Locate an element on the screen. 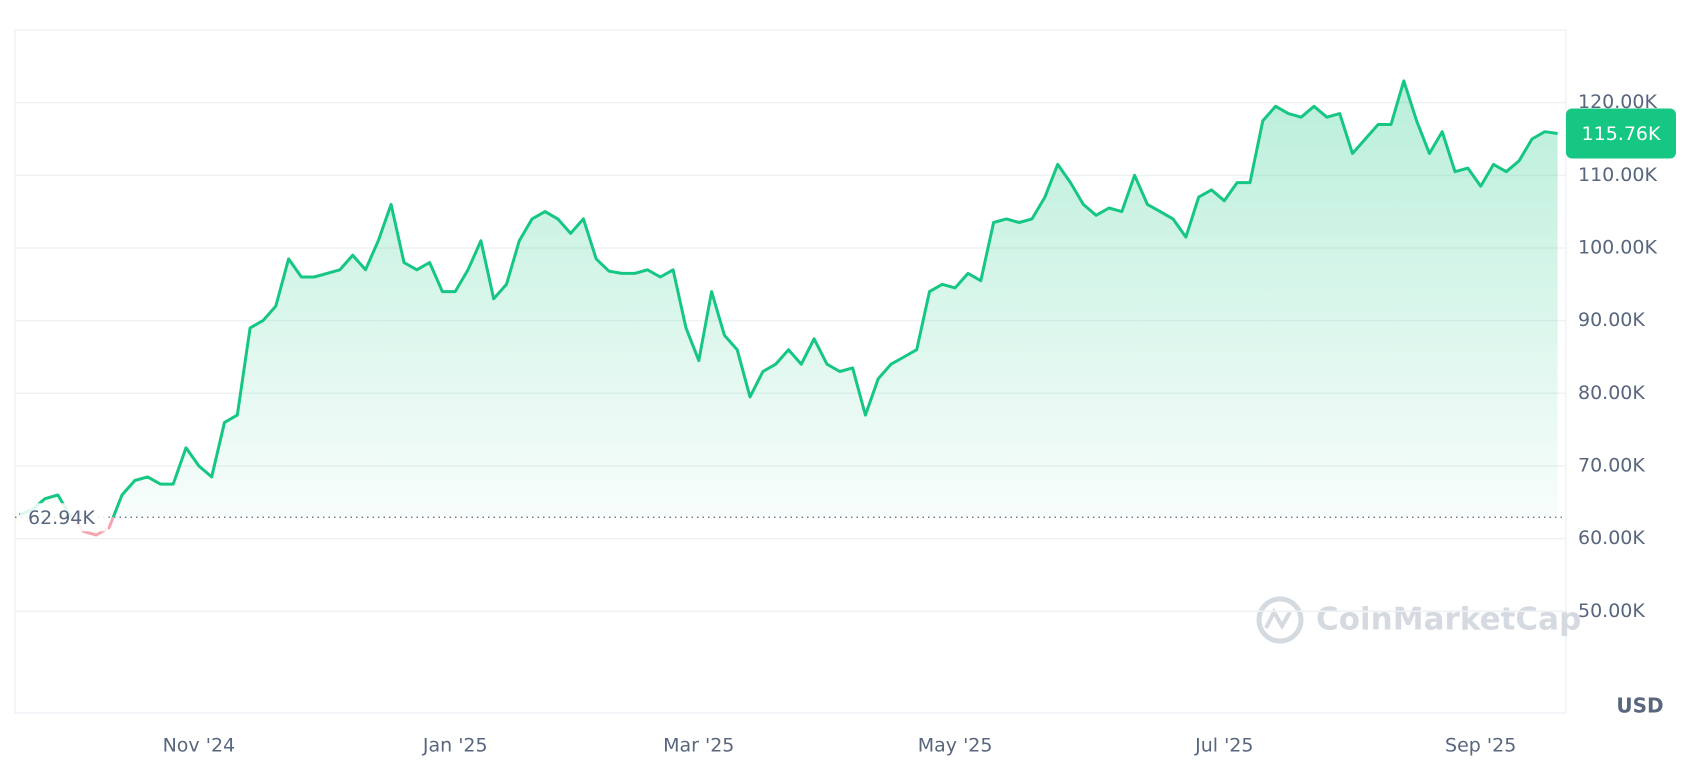  x-tick-label: Sep '25 is located at coordinates (1480, 746).